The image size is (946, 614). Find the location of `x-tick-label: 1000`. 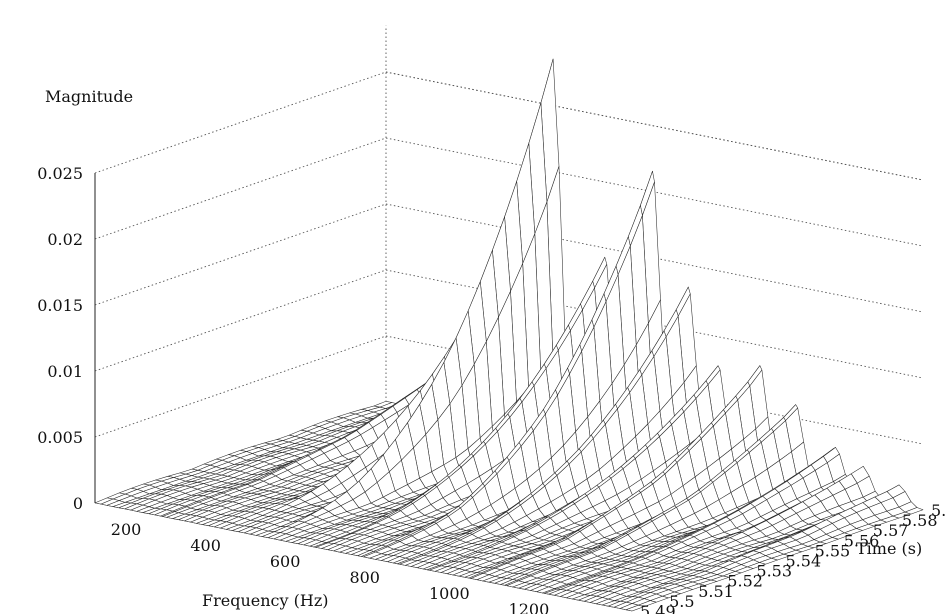

x-tick-label: 1000 is located at coordinates (449, 593).